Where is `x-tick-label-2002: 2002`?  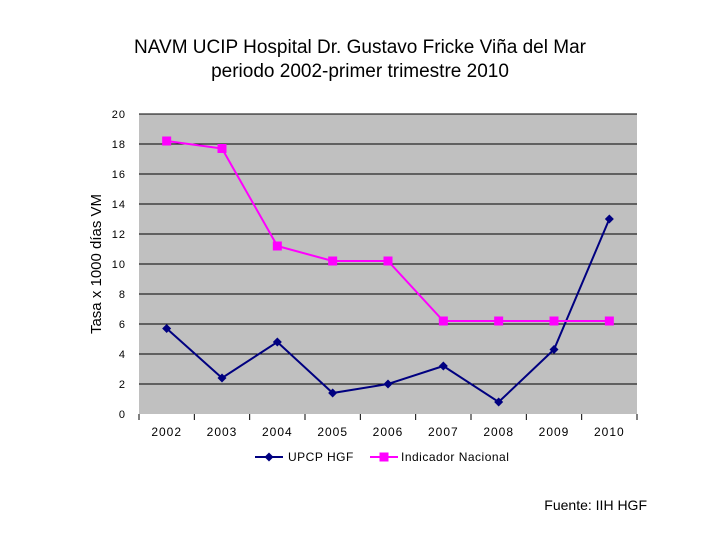 x-tick-label-2002: 2002 is located at coordinates (166, 432).